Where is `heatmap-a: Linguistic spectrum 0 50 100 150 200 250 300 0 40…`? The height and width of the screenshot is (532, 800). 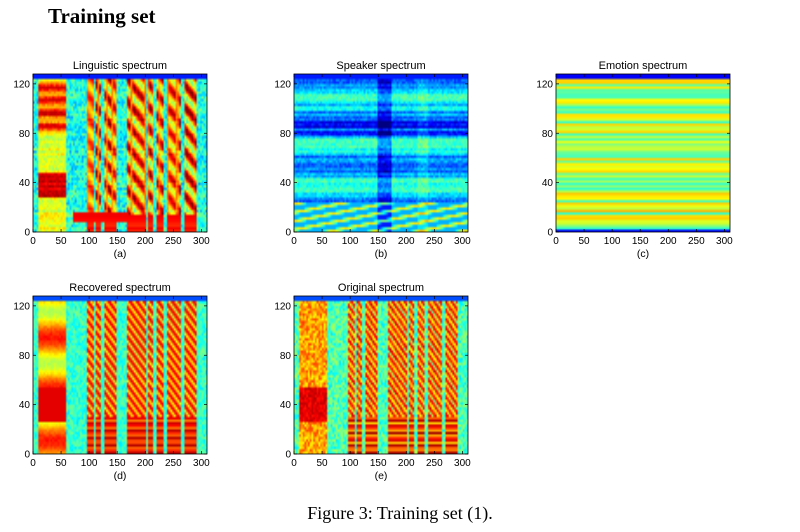 heatmap-a: Linguistic spectrum 0 50 100 150 200 250 300 0 40… is located at coordinates (111, 160).